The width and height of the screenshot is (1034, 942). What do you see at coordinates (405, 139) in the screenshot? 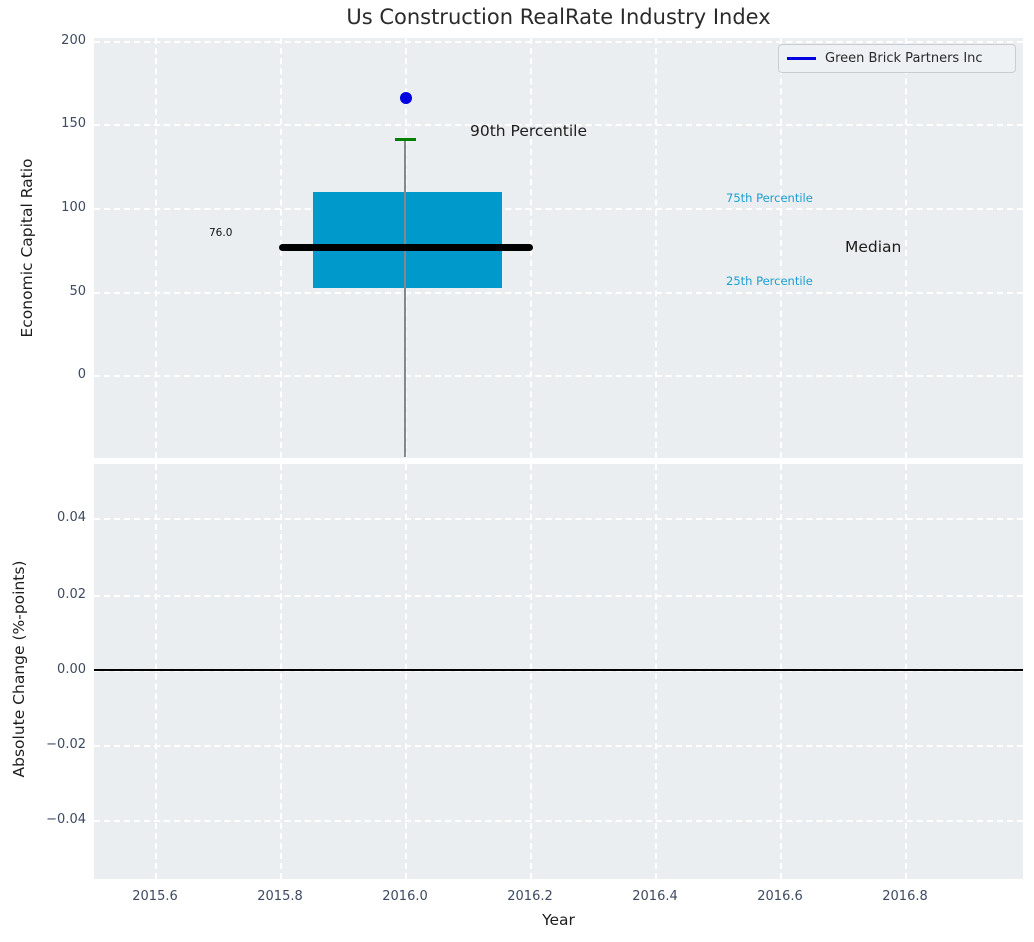
I see `boxplot-90th-cap` at bounding box center [405, 139].